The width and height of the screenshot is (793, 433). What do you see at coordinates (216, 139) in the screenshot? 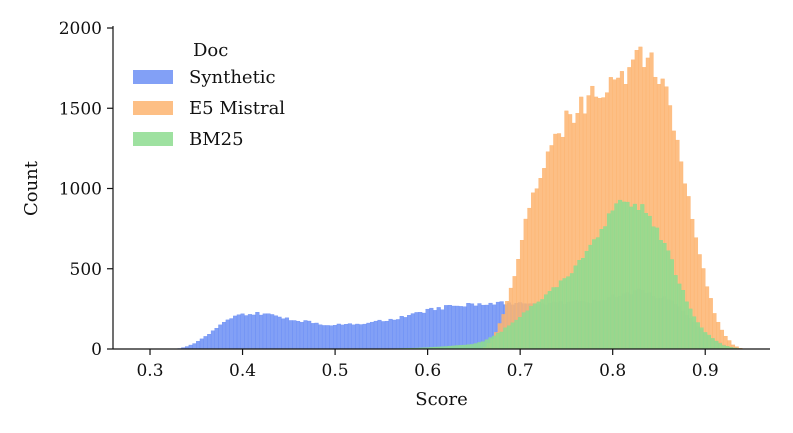
I see `legend-label: BM25` at bounding box center [216, 139].